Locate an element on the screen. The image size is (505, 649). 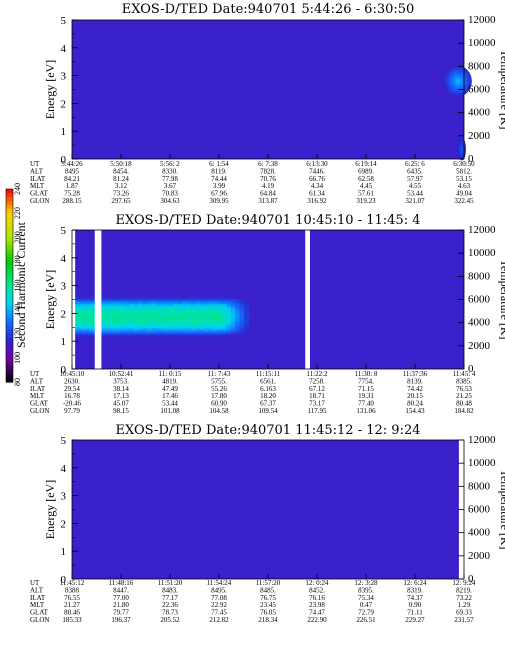
ephemeris-cell: 297.65 is located at coordinates (121, 201).